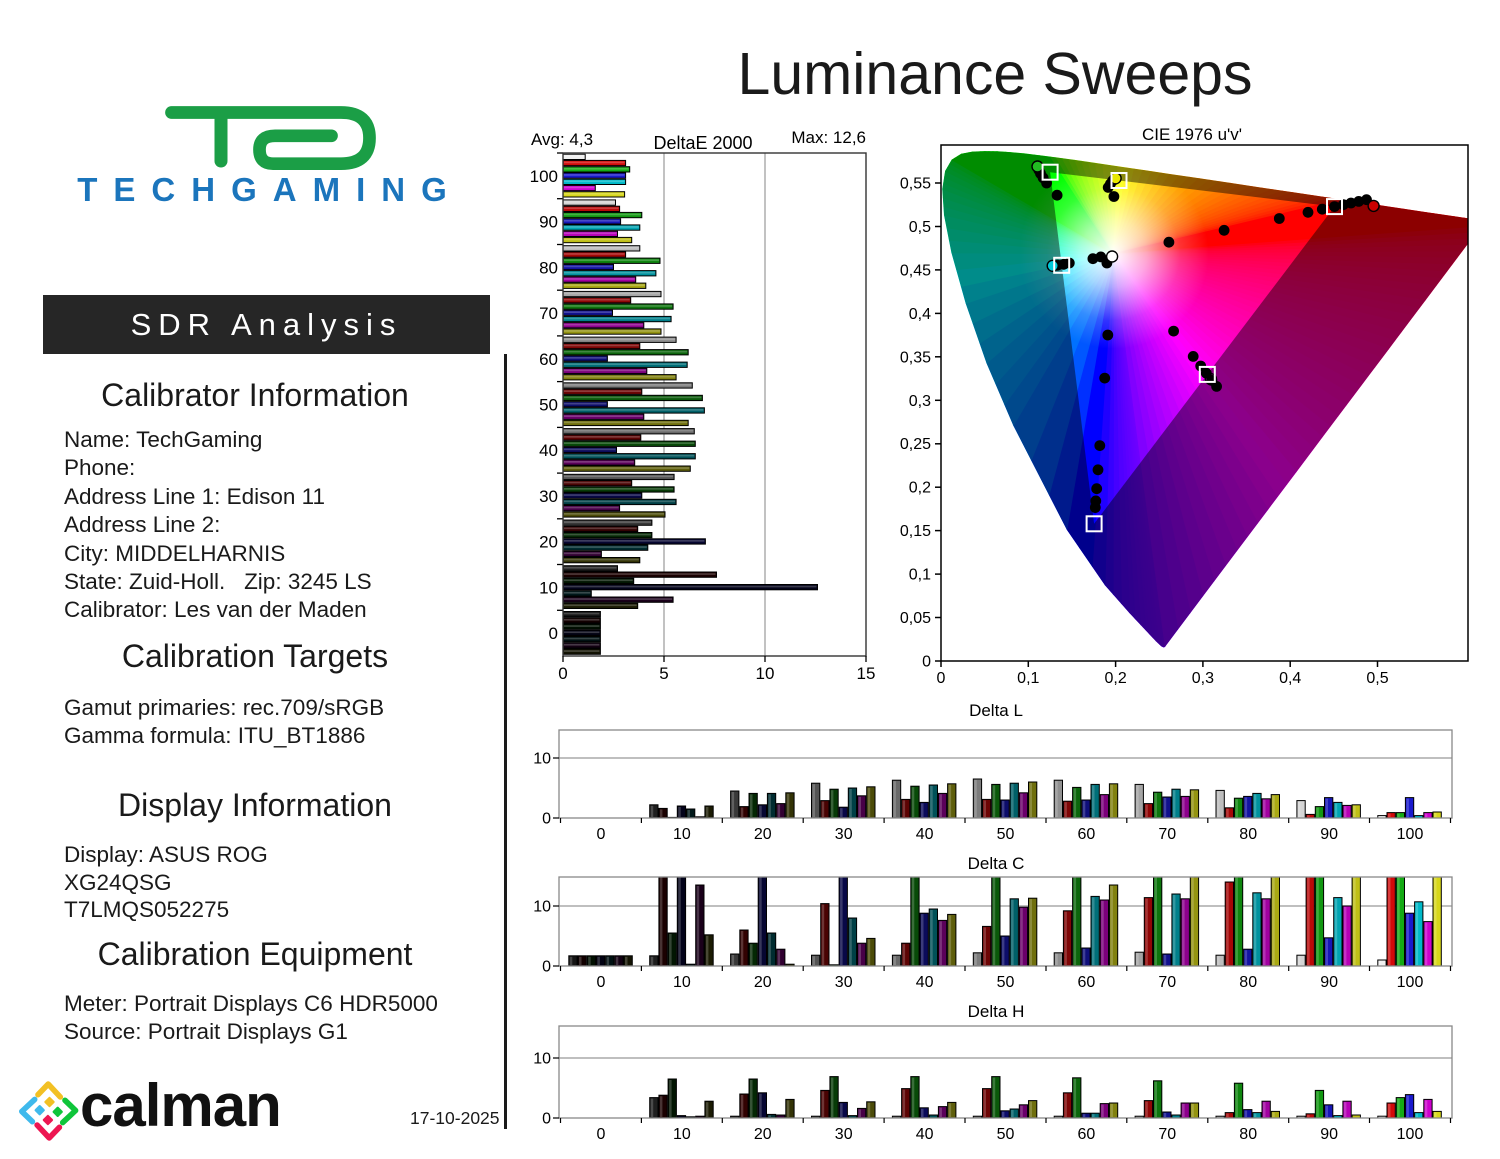  Describe the element at coordinates (915, 270) in the screenshot. I see `svg-text: 0,45` at that location.